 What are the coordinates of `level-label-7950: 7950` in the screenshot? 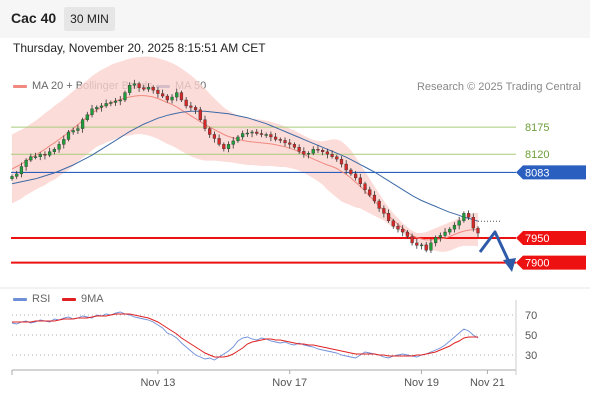 It's located at (537, 239).